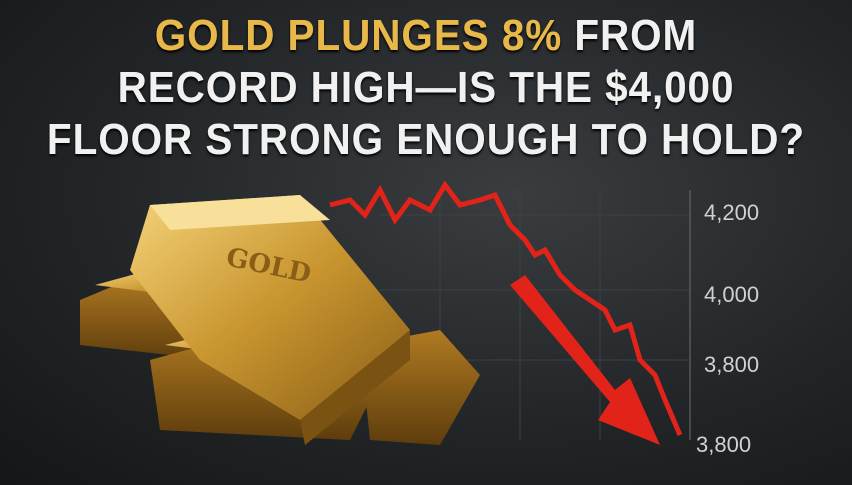 This screenshot has height=485, width=852. What do you see at coordinates (426, 87) in the screenshot?
I see `headline-line-2: RECORD HIGH—IS THE $4,000` at bounding box center [426, 87].